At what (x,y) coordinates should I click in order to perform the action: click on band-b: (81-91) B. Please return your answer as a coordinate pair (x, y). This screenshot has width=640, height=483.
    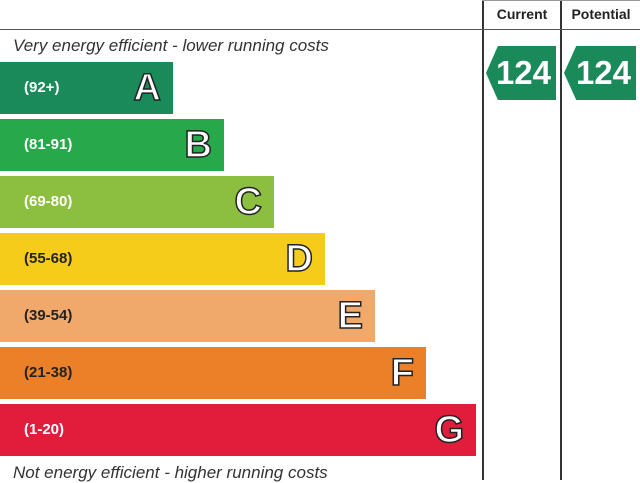
    Looking at the image, I should click on (112, 145).